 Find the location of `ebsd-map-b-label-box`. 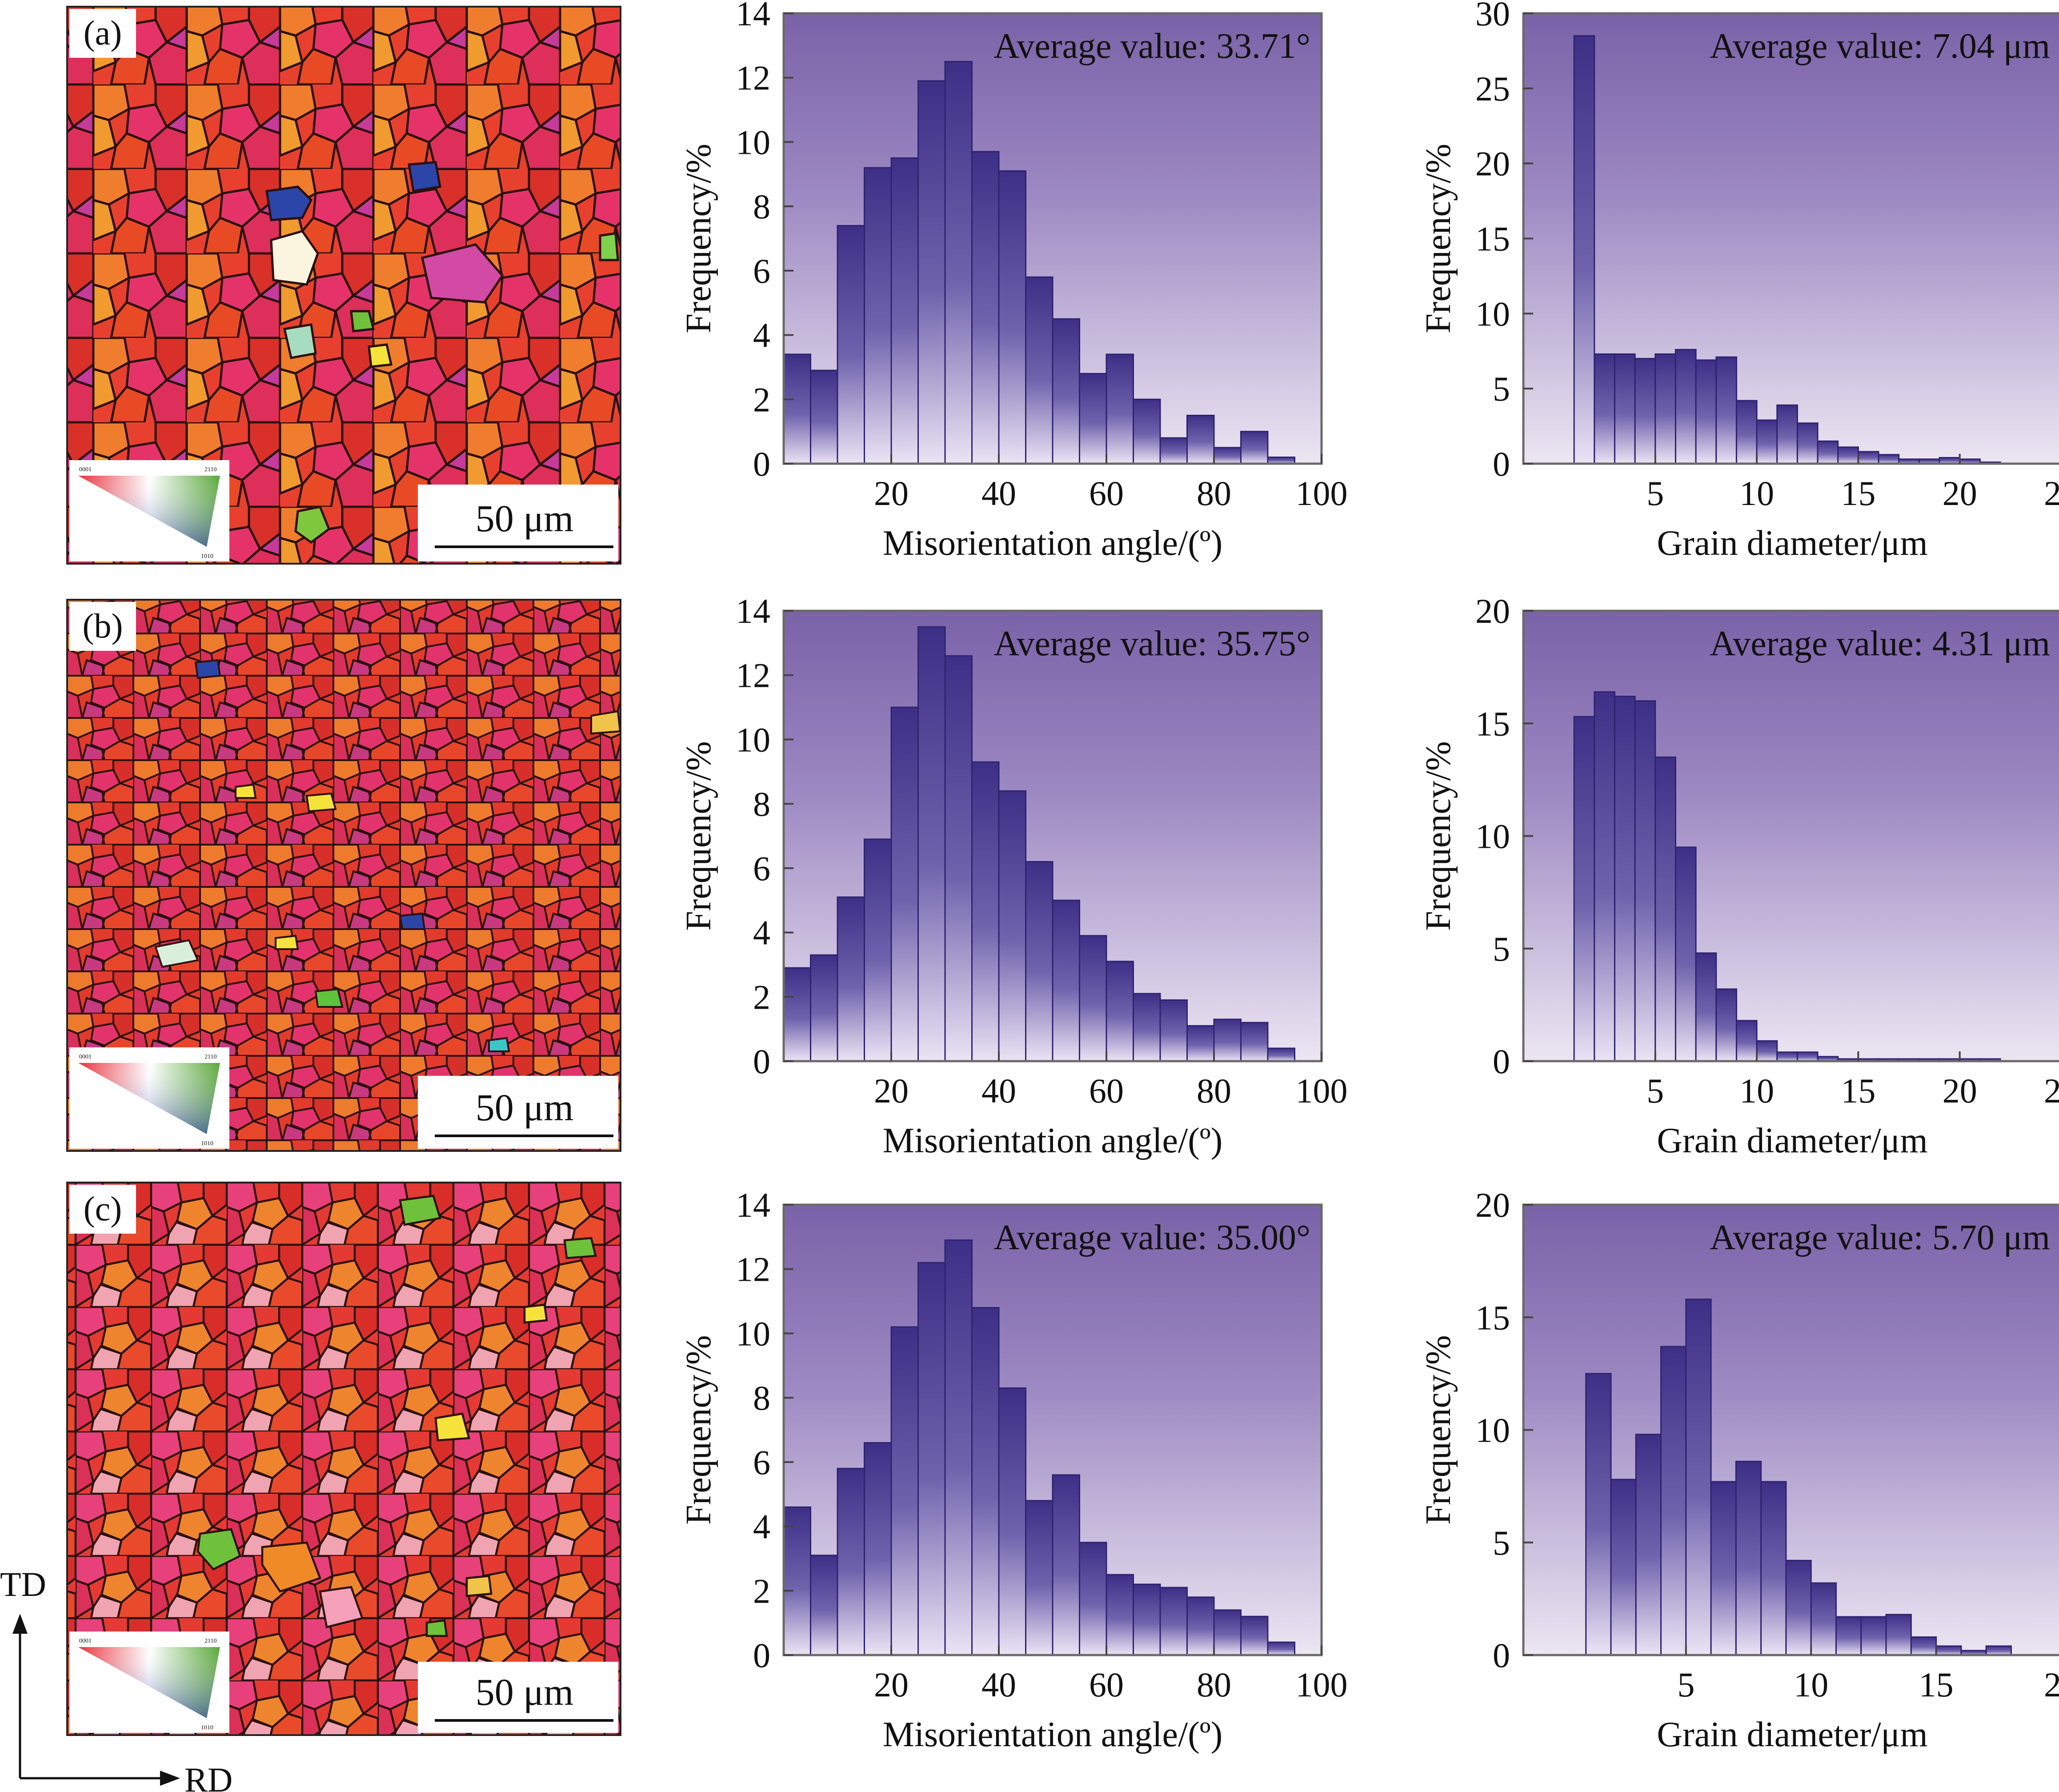

ebsd-map-b-label-box is located at coordinates (102, 626).